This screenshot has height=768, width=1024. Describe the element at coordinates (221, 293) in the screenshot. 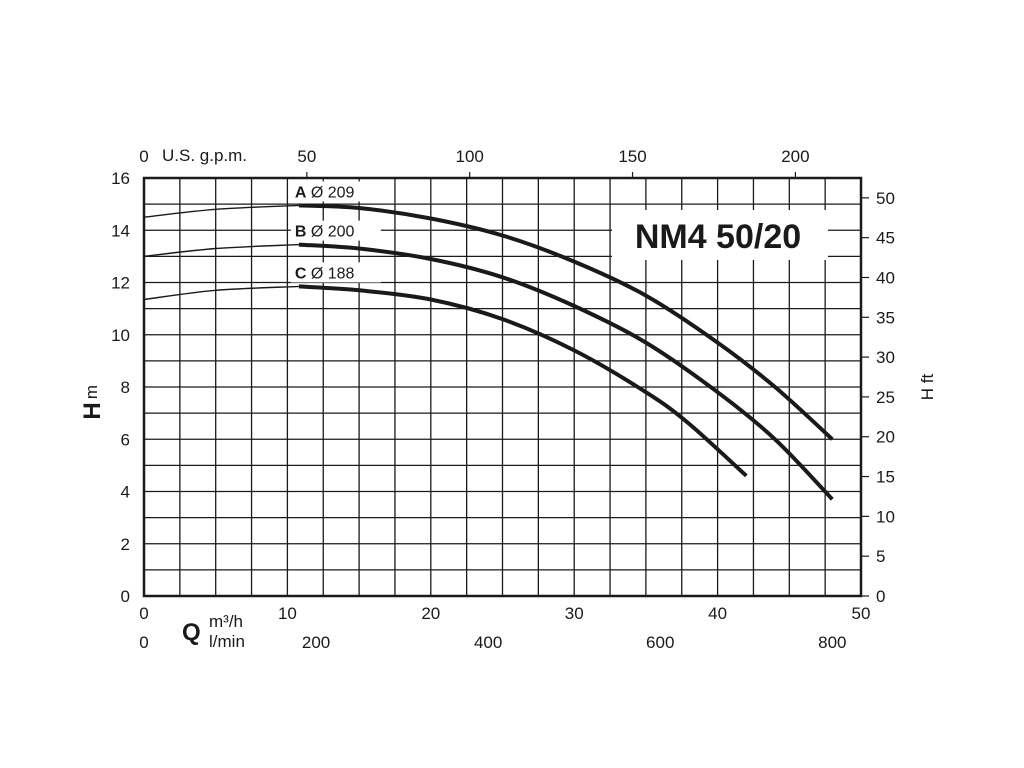

I see `curve-c-thin` at that location.